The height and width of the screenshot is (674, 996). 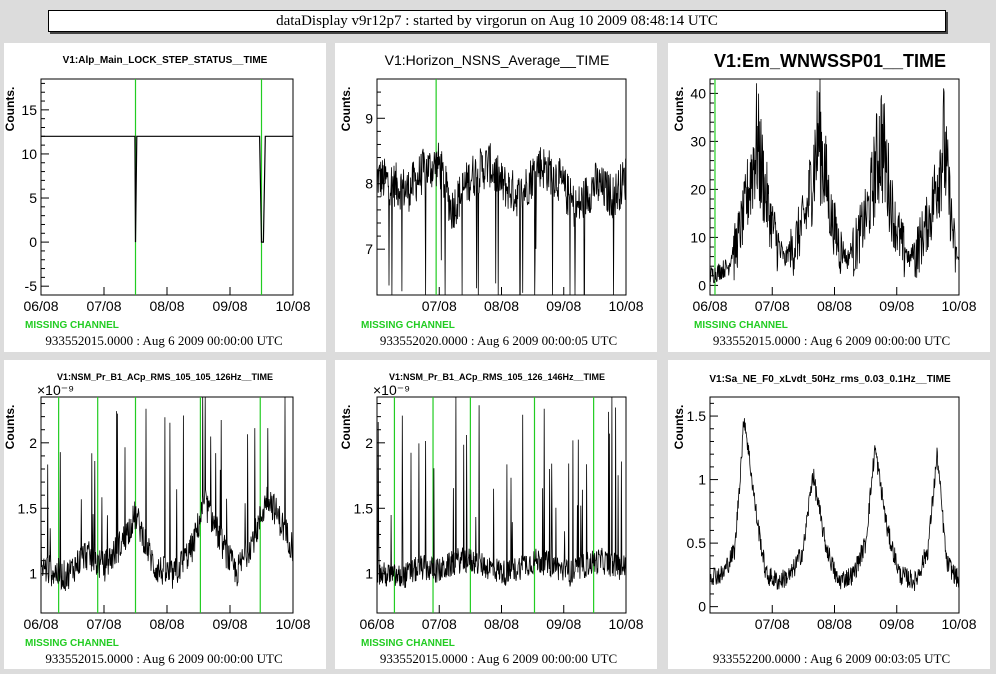 I want to click on y-tick-label-6-2: 1, so click(x=702, y=480).